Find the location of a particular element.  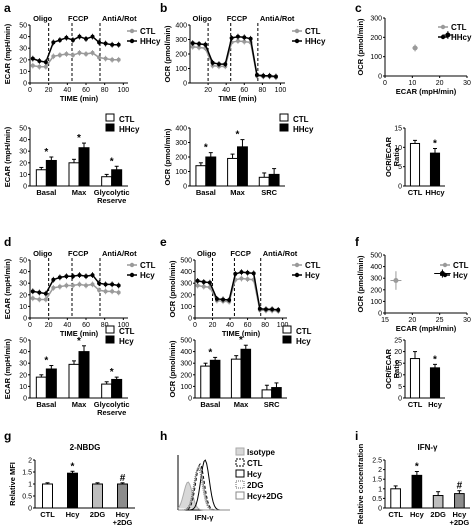

category-label-line: Glycolytic is located at coordinates (112, 404).